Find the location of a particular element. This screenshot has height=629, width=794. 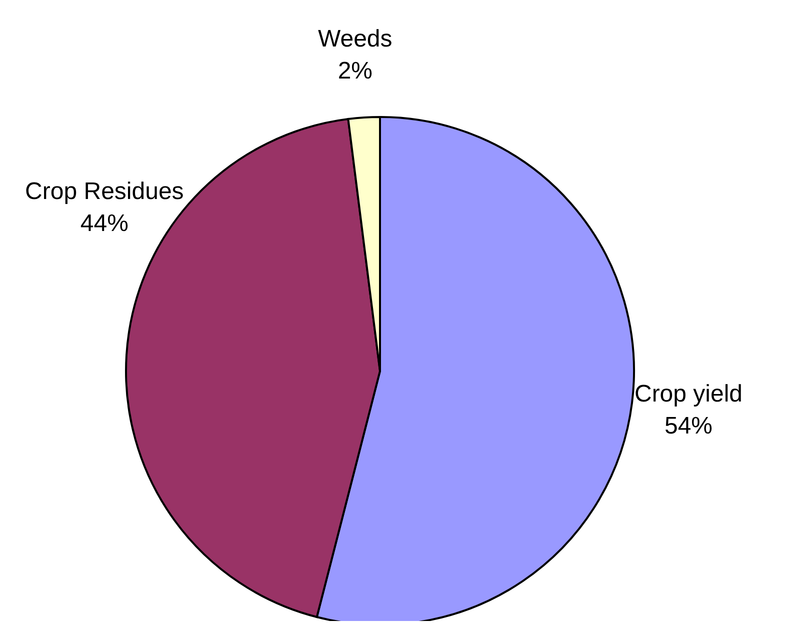

slice-label: Crop Residues is located at coordinates (104, 191).